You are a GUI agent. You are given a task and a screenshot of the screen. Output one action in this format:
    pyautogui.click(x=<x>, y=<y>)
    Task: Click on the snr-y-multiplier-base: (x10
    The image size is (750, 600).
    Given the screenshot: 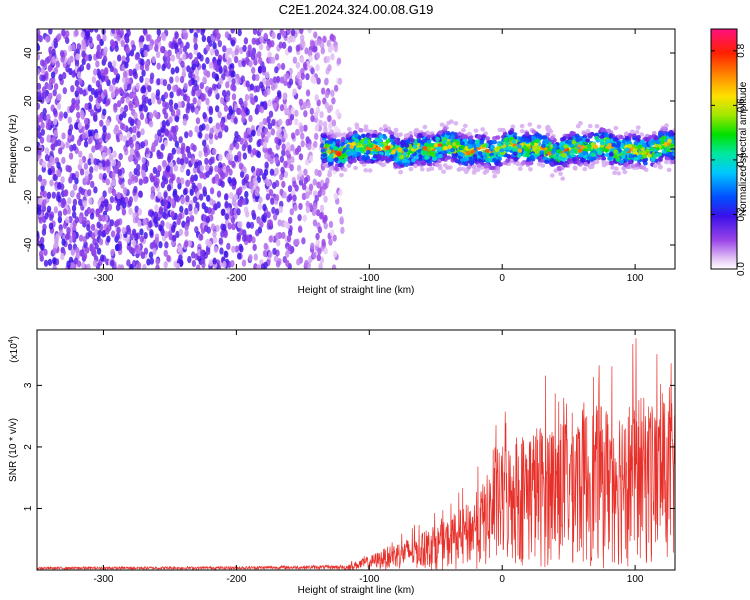 What is the action you would take?
    pyautogui.click(x=14, y=353)
    